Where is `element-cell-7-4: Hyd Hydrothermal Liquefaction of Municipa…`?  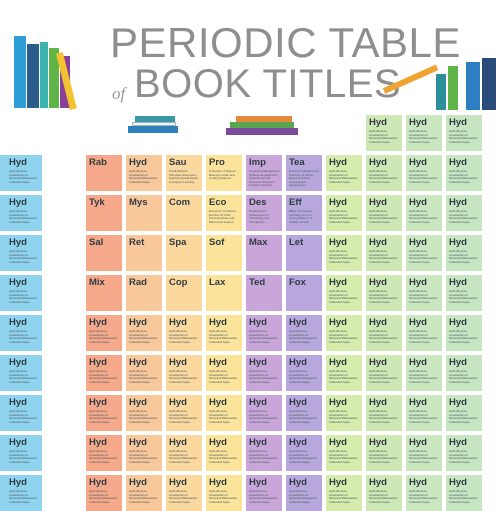
element-cell-7-4: Hyd Hydrothermal Liquefaction of Municipa… is located at coordinates (184, 413).